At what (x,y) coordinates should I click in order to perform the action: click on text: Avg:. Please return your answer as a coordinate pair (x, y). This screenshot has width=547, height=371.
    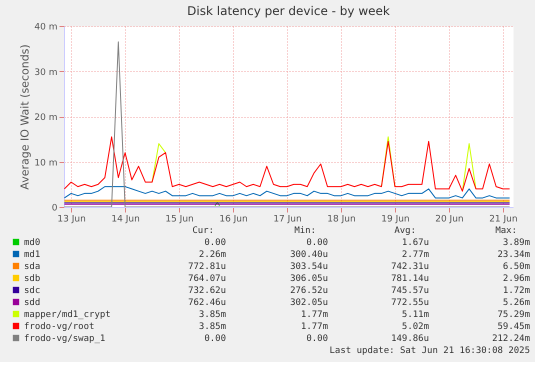
    Looking at the image, I should click on (405, 231).